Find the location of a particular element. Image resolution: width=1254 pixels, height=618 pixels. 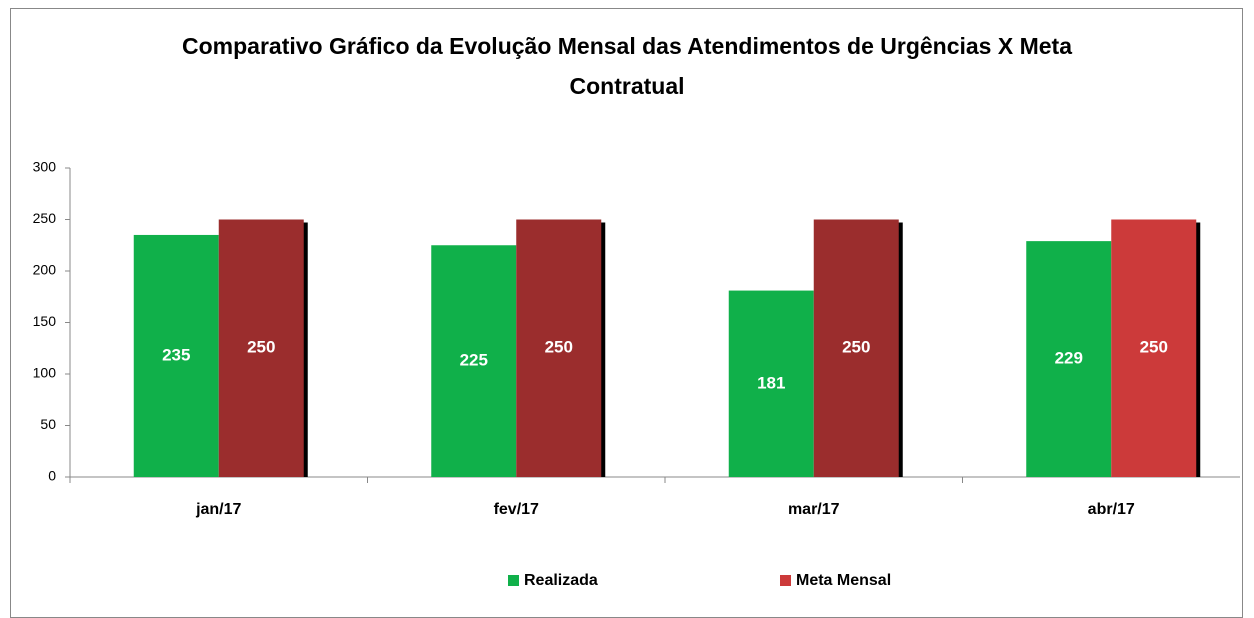

x-tick-label: mar/17 is located at coordinates (814, 509).